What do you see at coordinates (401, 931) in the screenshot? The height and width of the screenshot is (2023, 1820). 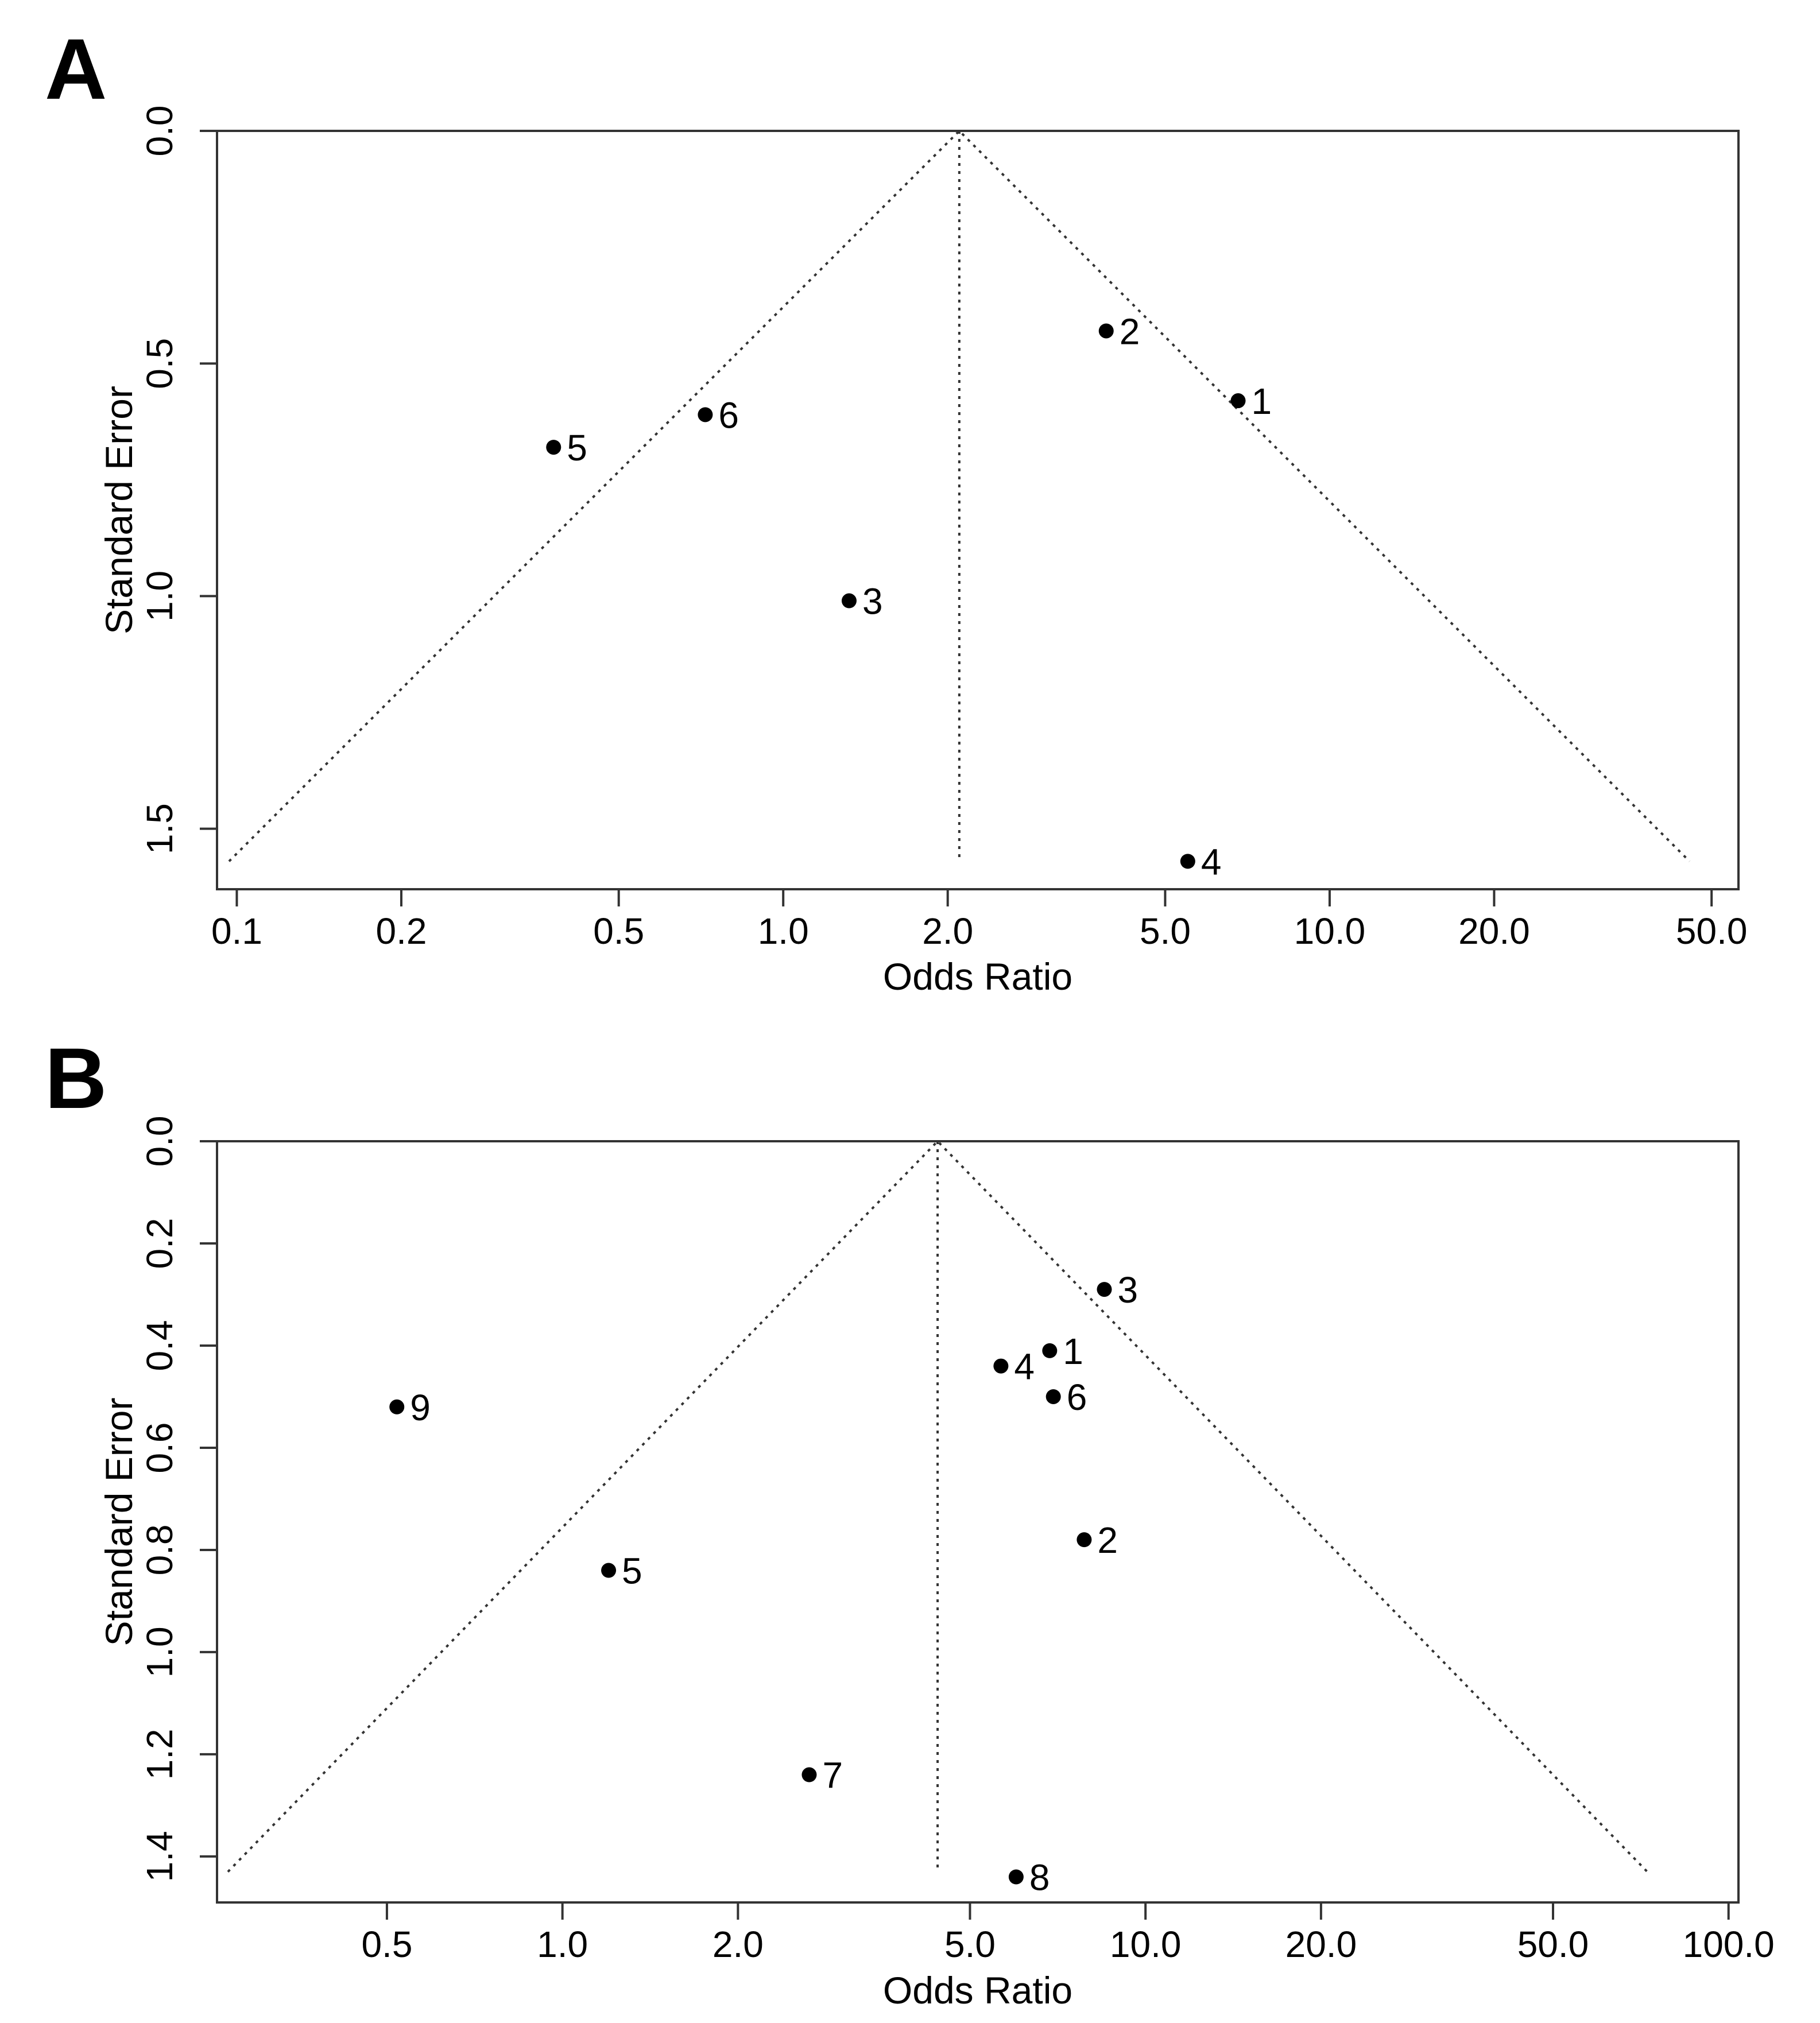 I see `x-tick-label: 0.2` at bounding box center [401, 931].